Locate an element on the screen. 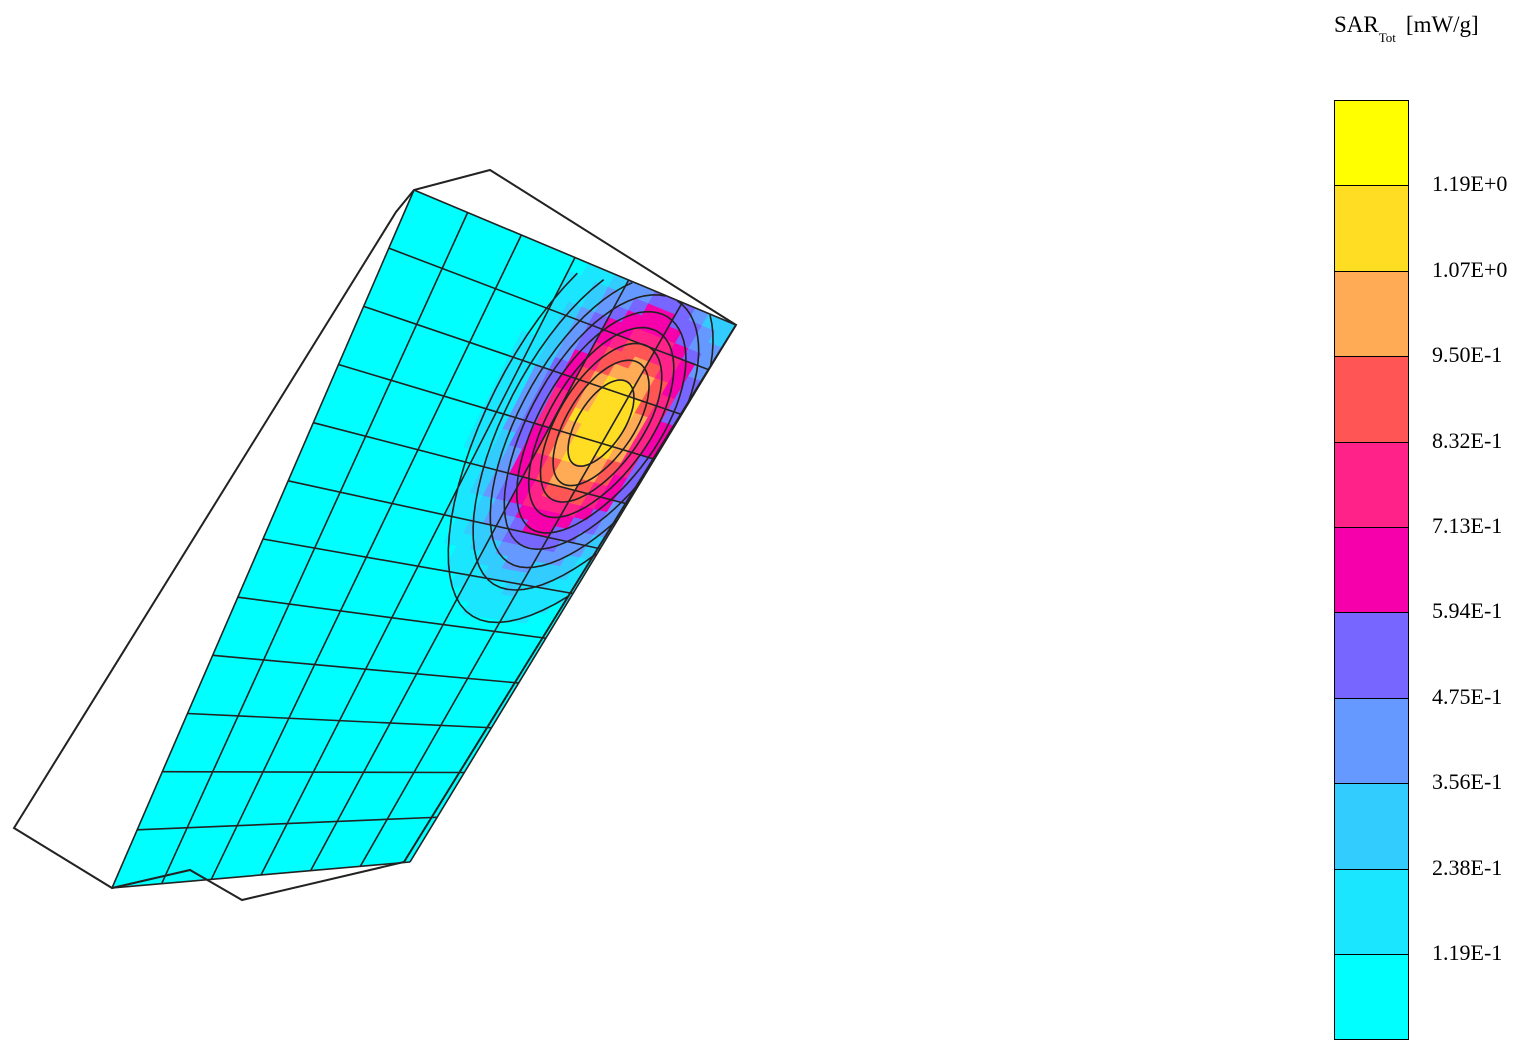  legend-tick-label: 9.50E-1 is located at coordinates (1467, 355).